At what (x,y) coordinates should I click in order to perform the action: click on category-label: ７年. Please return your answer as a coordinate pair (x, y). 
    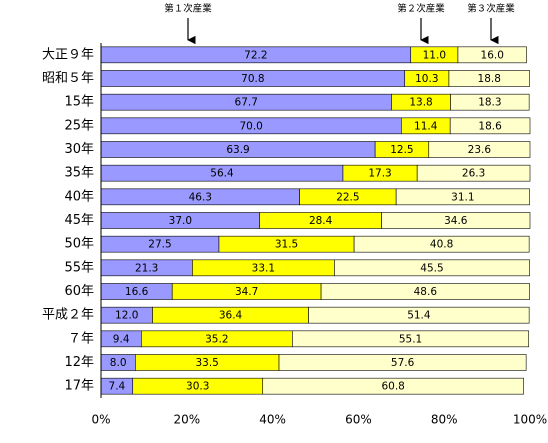
    Looking at the image, I should click on (81, 338).